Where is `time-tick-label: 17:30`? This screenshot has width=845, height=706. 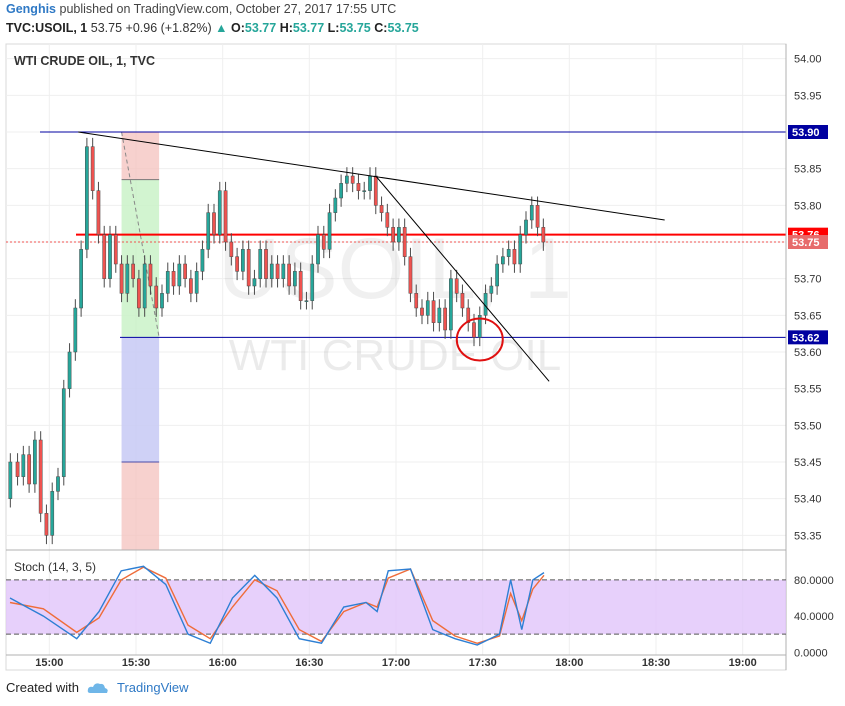
time-tick-label: 17:30 is located at coordinates (483, 663).